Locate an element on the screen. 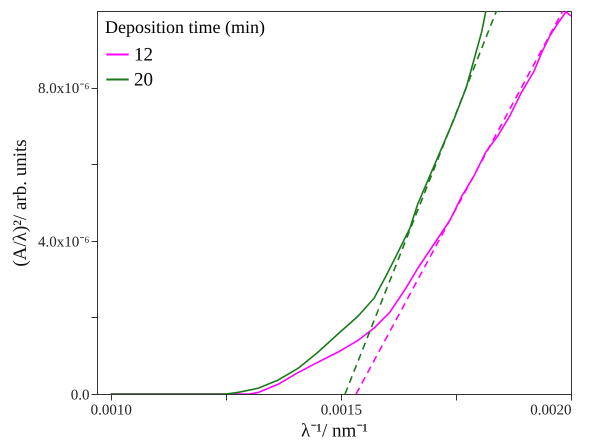 The height and width of the screenshot is (441, 616). y-tick-label: 8.0x10⁻⁶ is located at coordinates (64, 89).